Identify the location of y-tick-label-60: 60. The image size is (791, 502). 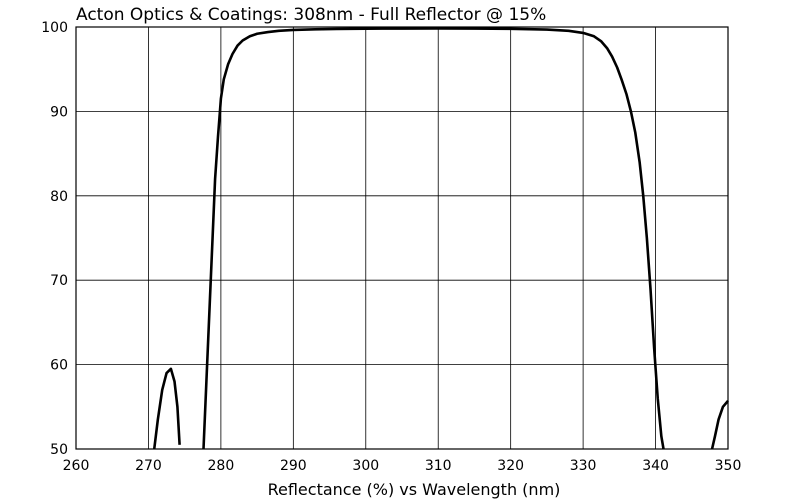
(59, 366).